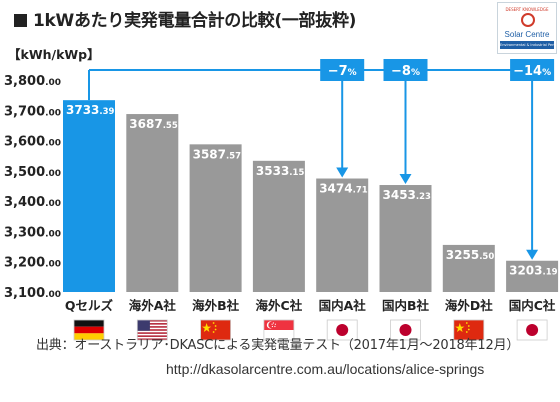 The width and height of the screenshot is (560, 402). I want to click on callout-label: −14%, so click(532, 71).